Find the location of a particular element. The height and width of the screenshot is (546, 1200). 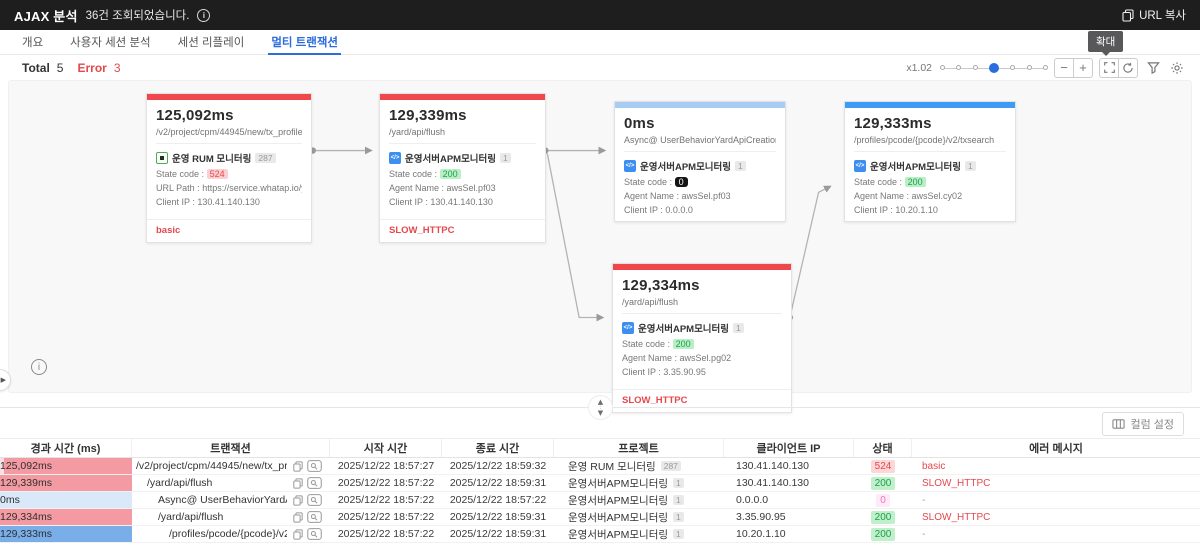

card-field: Client IP : 10.20.1.10 is located at coordinates (896, 210).